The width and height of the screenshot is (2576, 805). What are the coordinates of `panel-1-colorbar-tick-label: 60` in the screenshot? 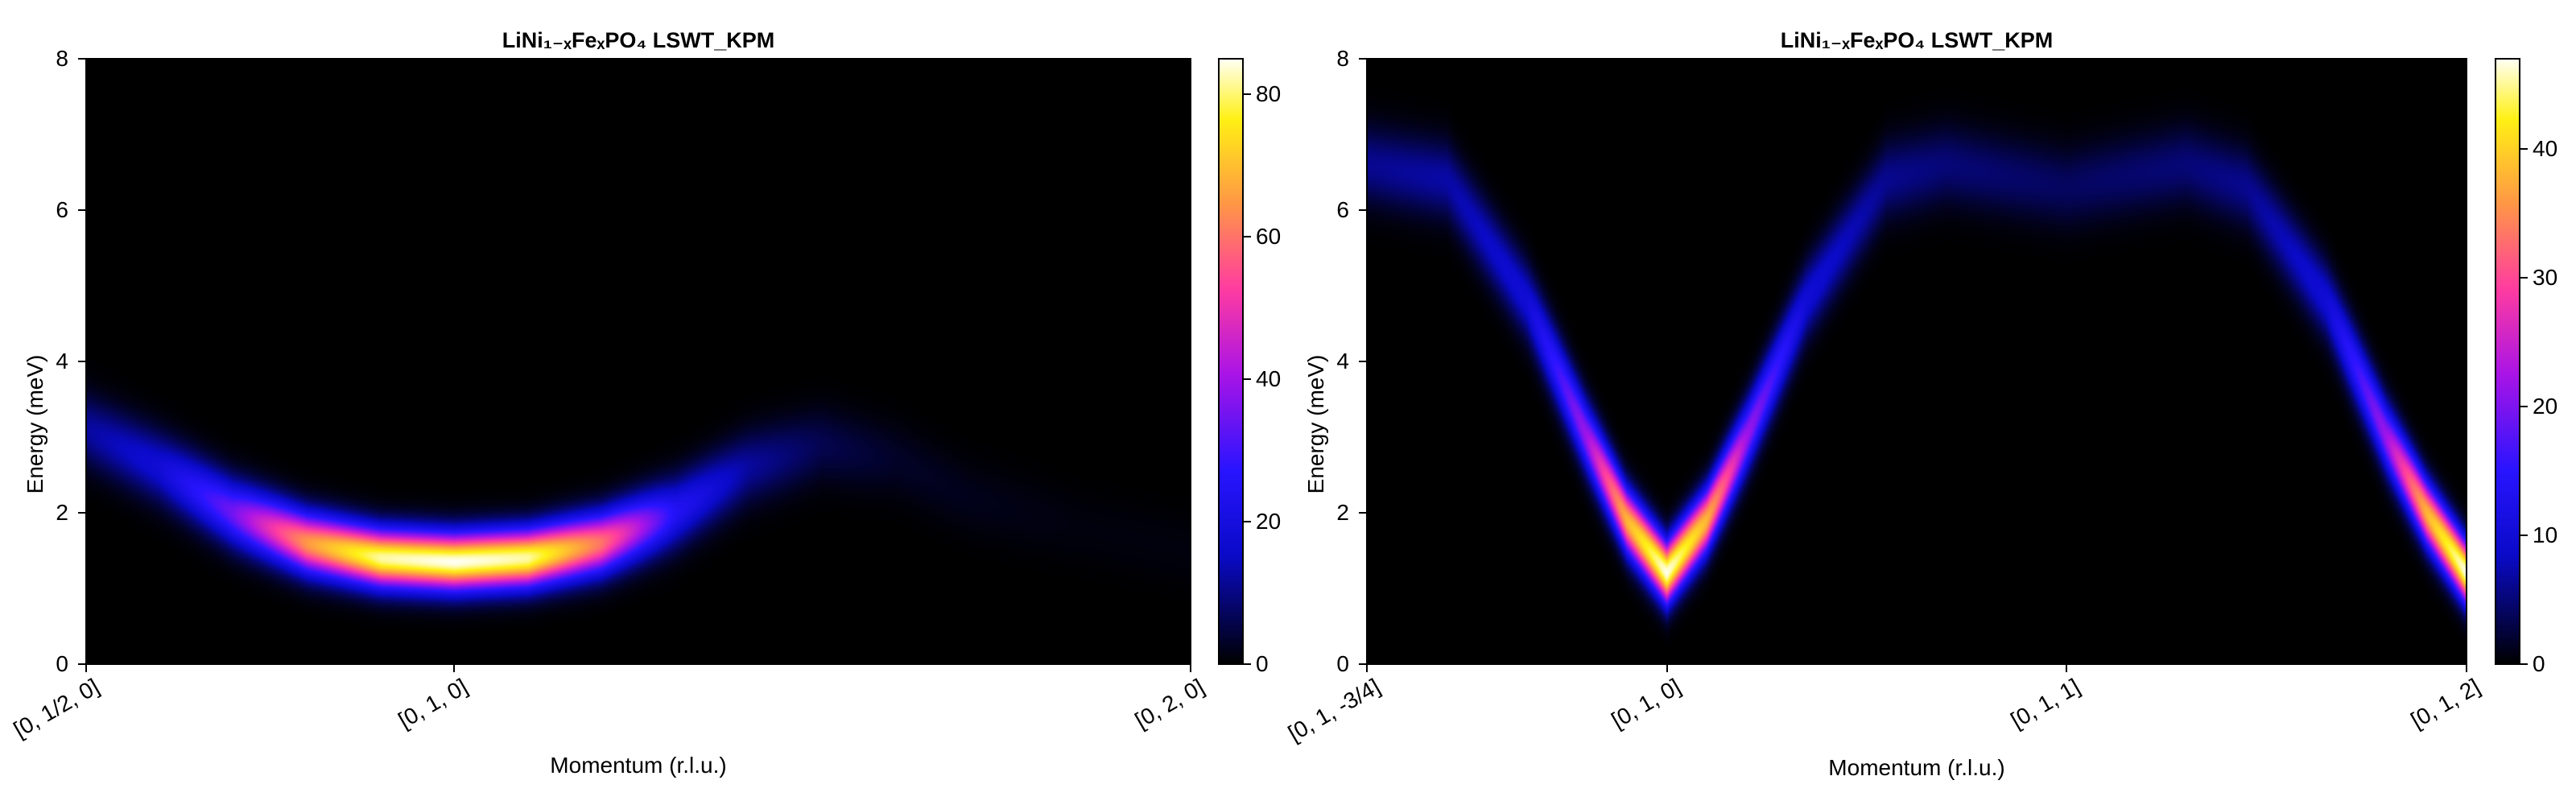 It's located at (1269, 237).